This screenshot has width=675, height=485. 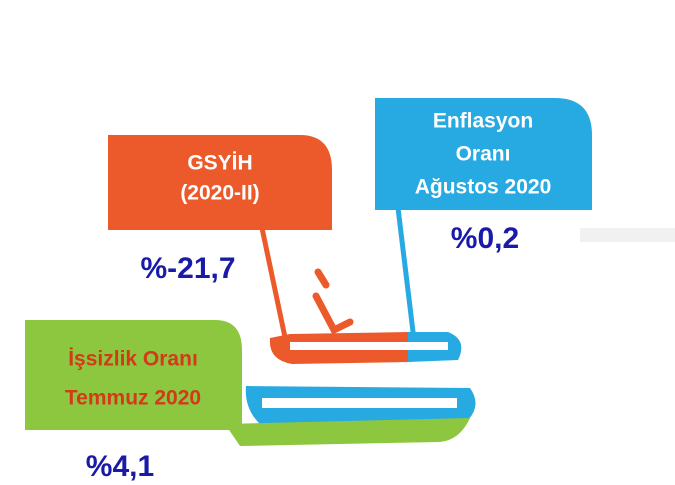 I want to click on blue-band-inner, so click(x=428, y=346).